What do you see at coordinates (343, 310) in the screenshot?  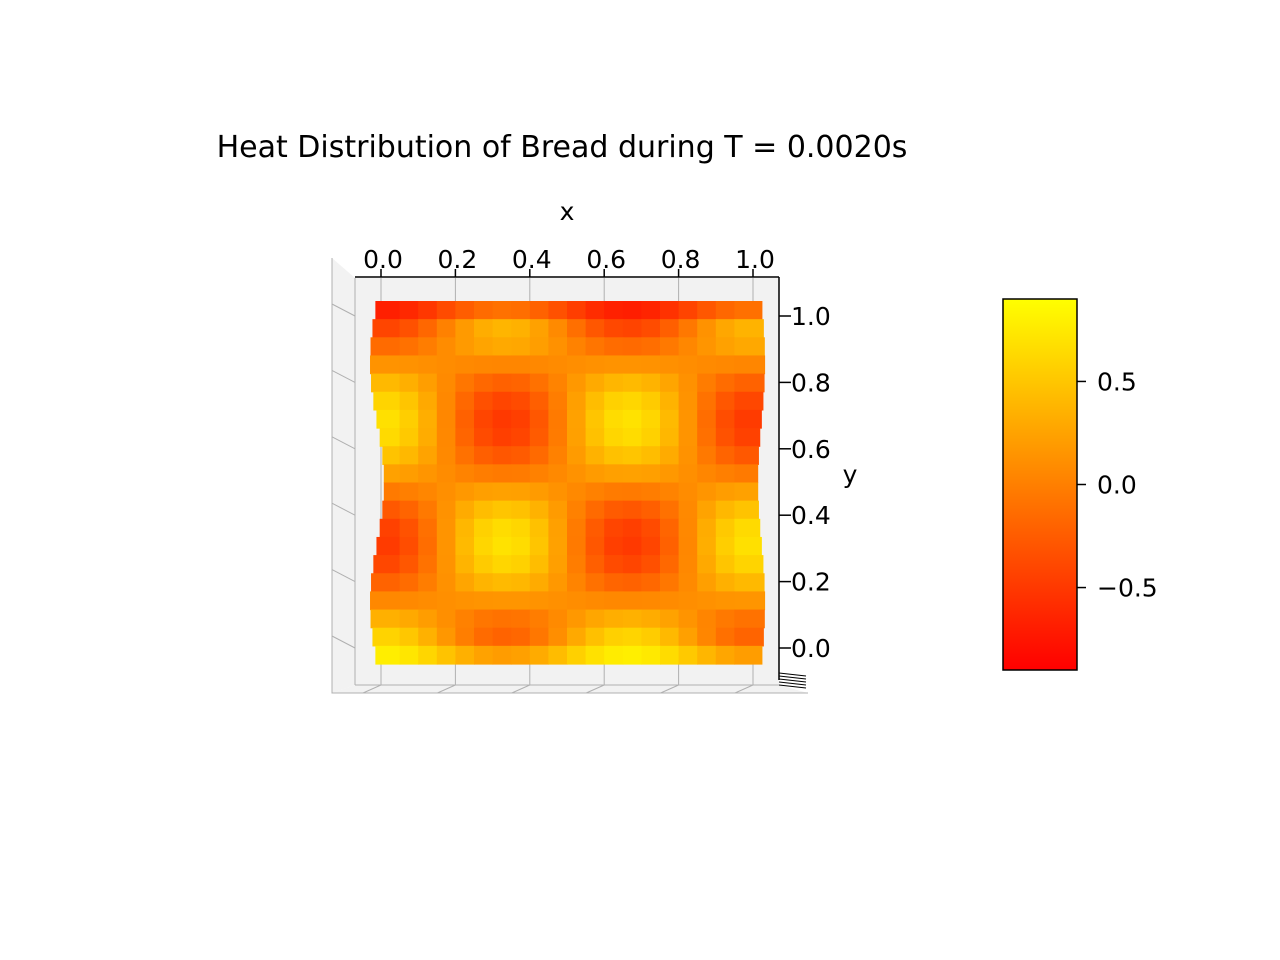 I see `y-grid-line` at bounding box center [343, 310].